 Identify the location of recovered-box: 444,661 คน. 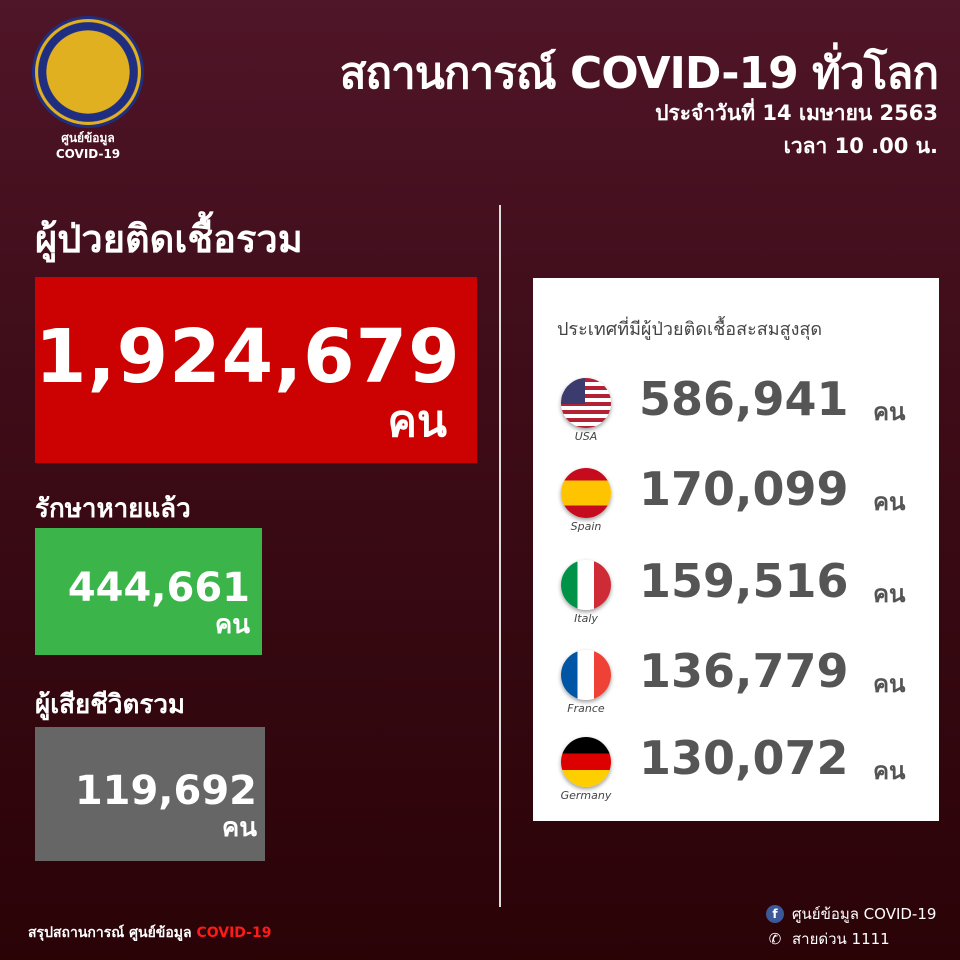
(148, 591).